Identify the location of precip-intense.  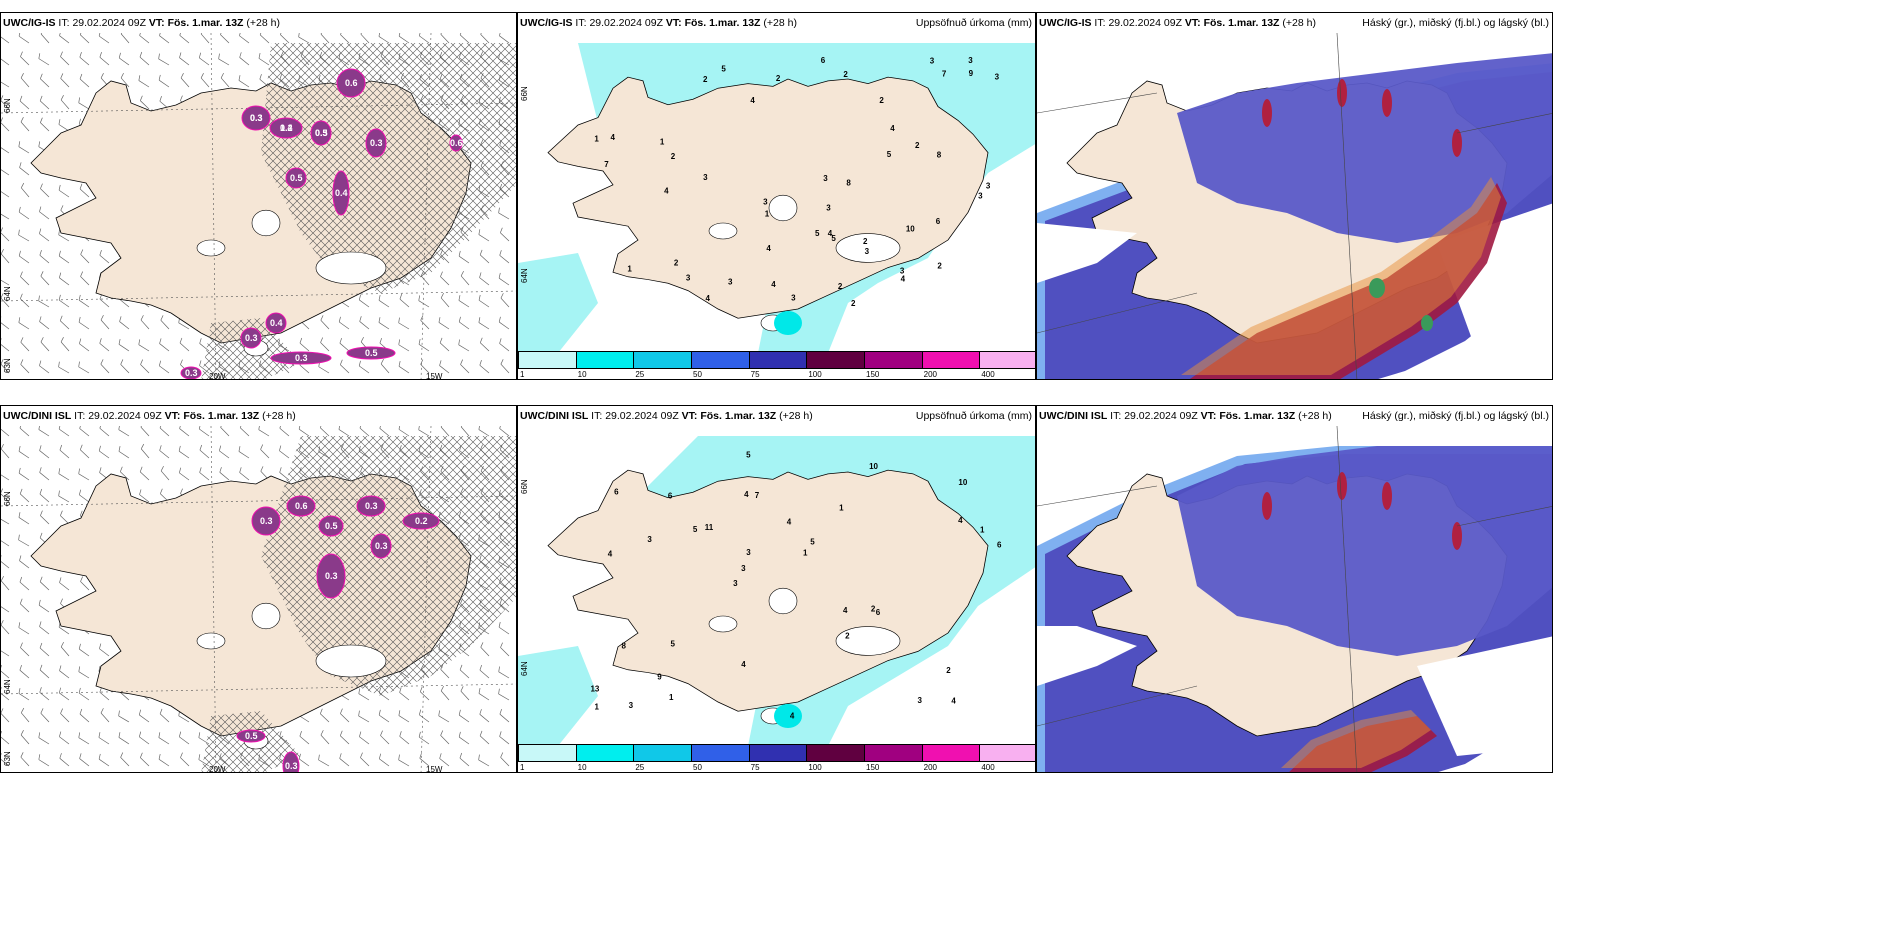
(788, 716).